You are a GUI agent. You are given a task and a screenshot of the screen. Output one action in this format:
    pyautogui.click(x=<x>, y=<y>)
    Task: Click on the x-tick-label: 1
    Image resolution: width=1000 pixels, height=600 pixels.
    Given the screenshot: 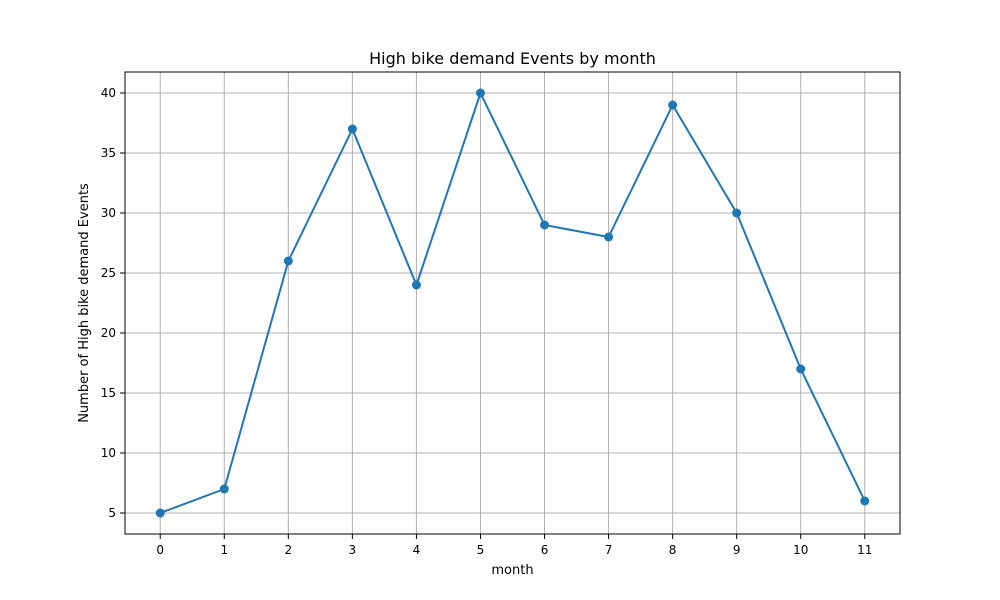 What is the action you would take?
    pyautogui.click(x=224, y=550)
    